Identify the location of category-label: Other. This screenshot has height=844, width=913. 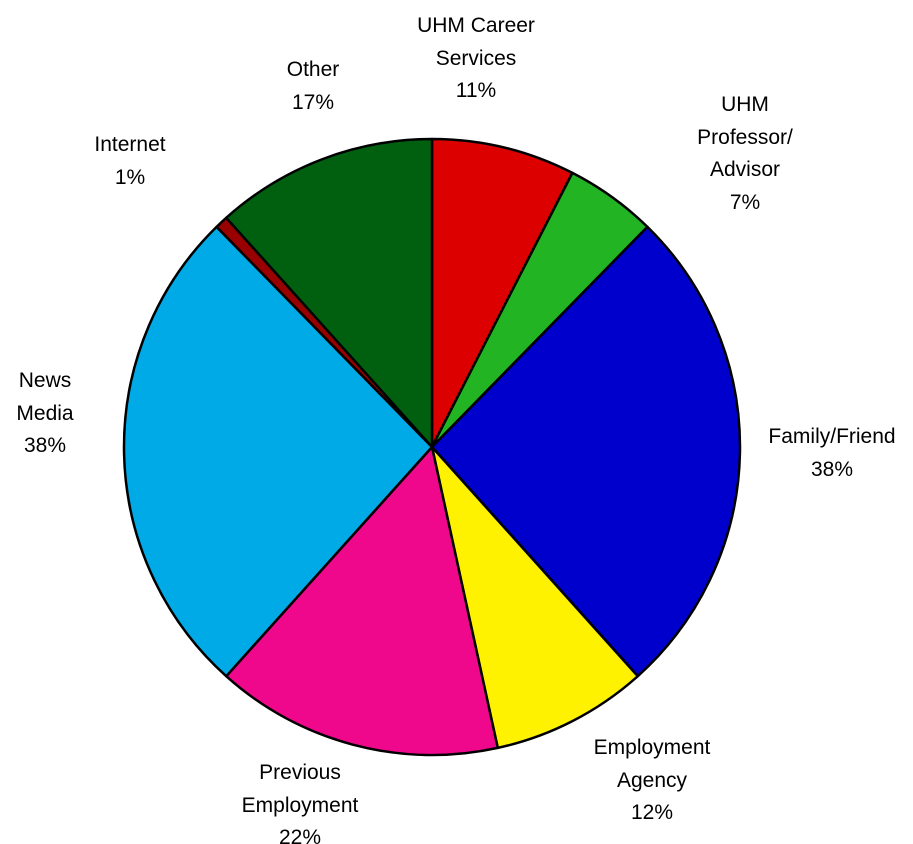
(313, 69).